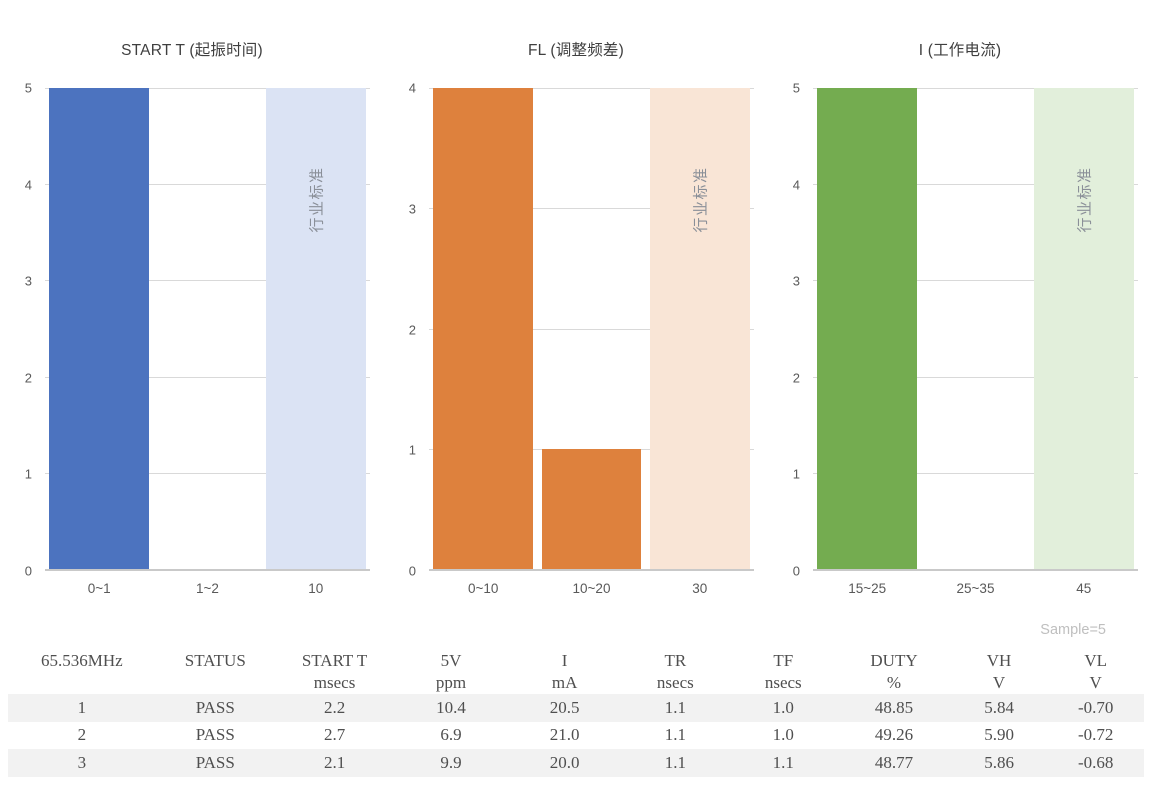 This screenshot has height=792, width=1152. What do you see at coordinates (1095, 735) in the screenshot?
I see `table-cell: -0.72` at bounding box center [1095, 735].